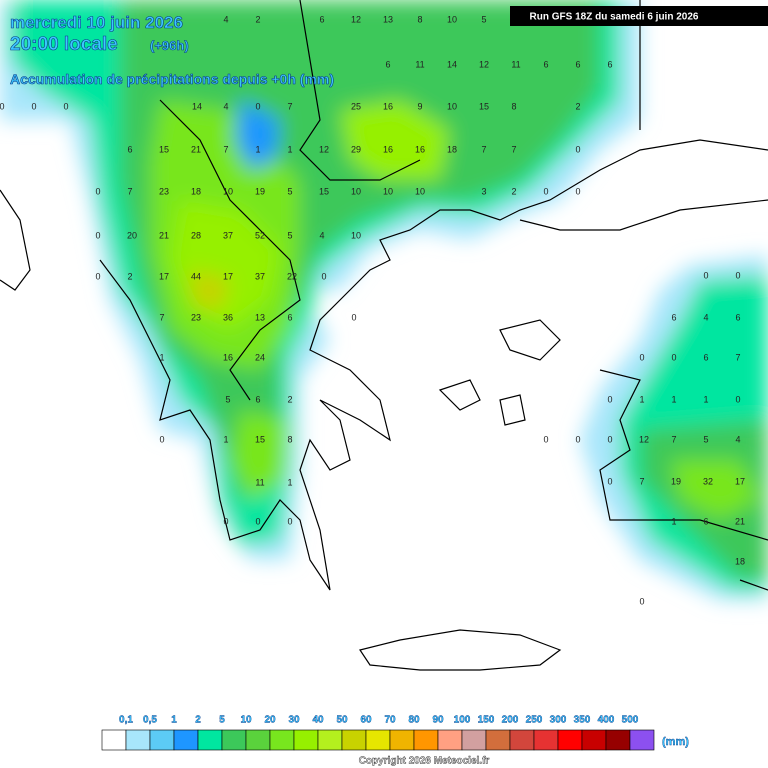 The width and height of the screenshot is (768, 768). What do you see at coordinates (558, 720) in the screenshot?
I see `legend-label: 300` at bounding box center [558, 720].